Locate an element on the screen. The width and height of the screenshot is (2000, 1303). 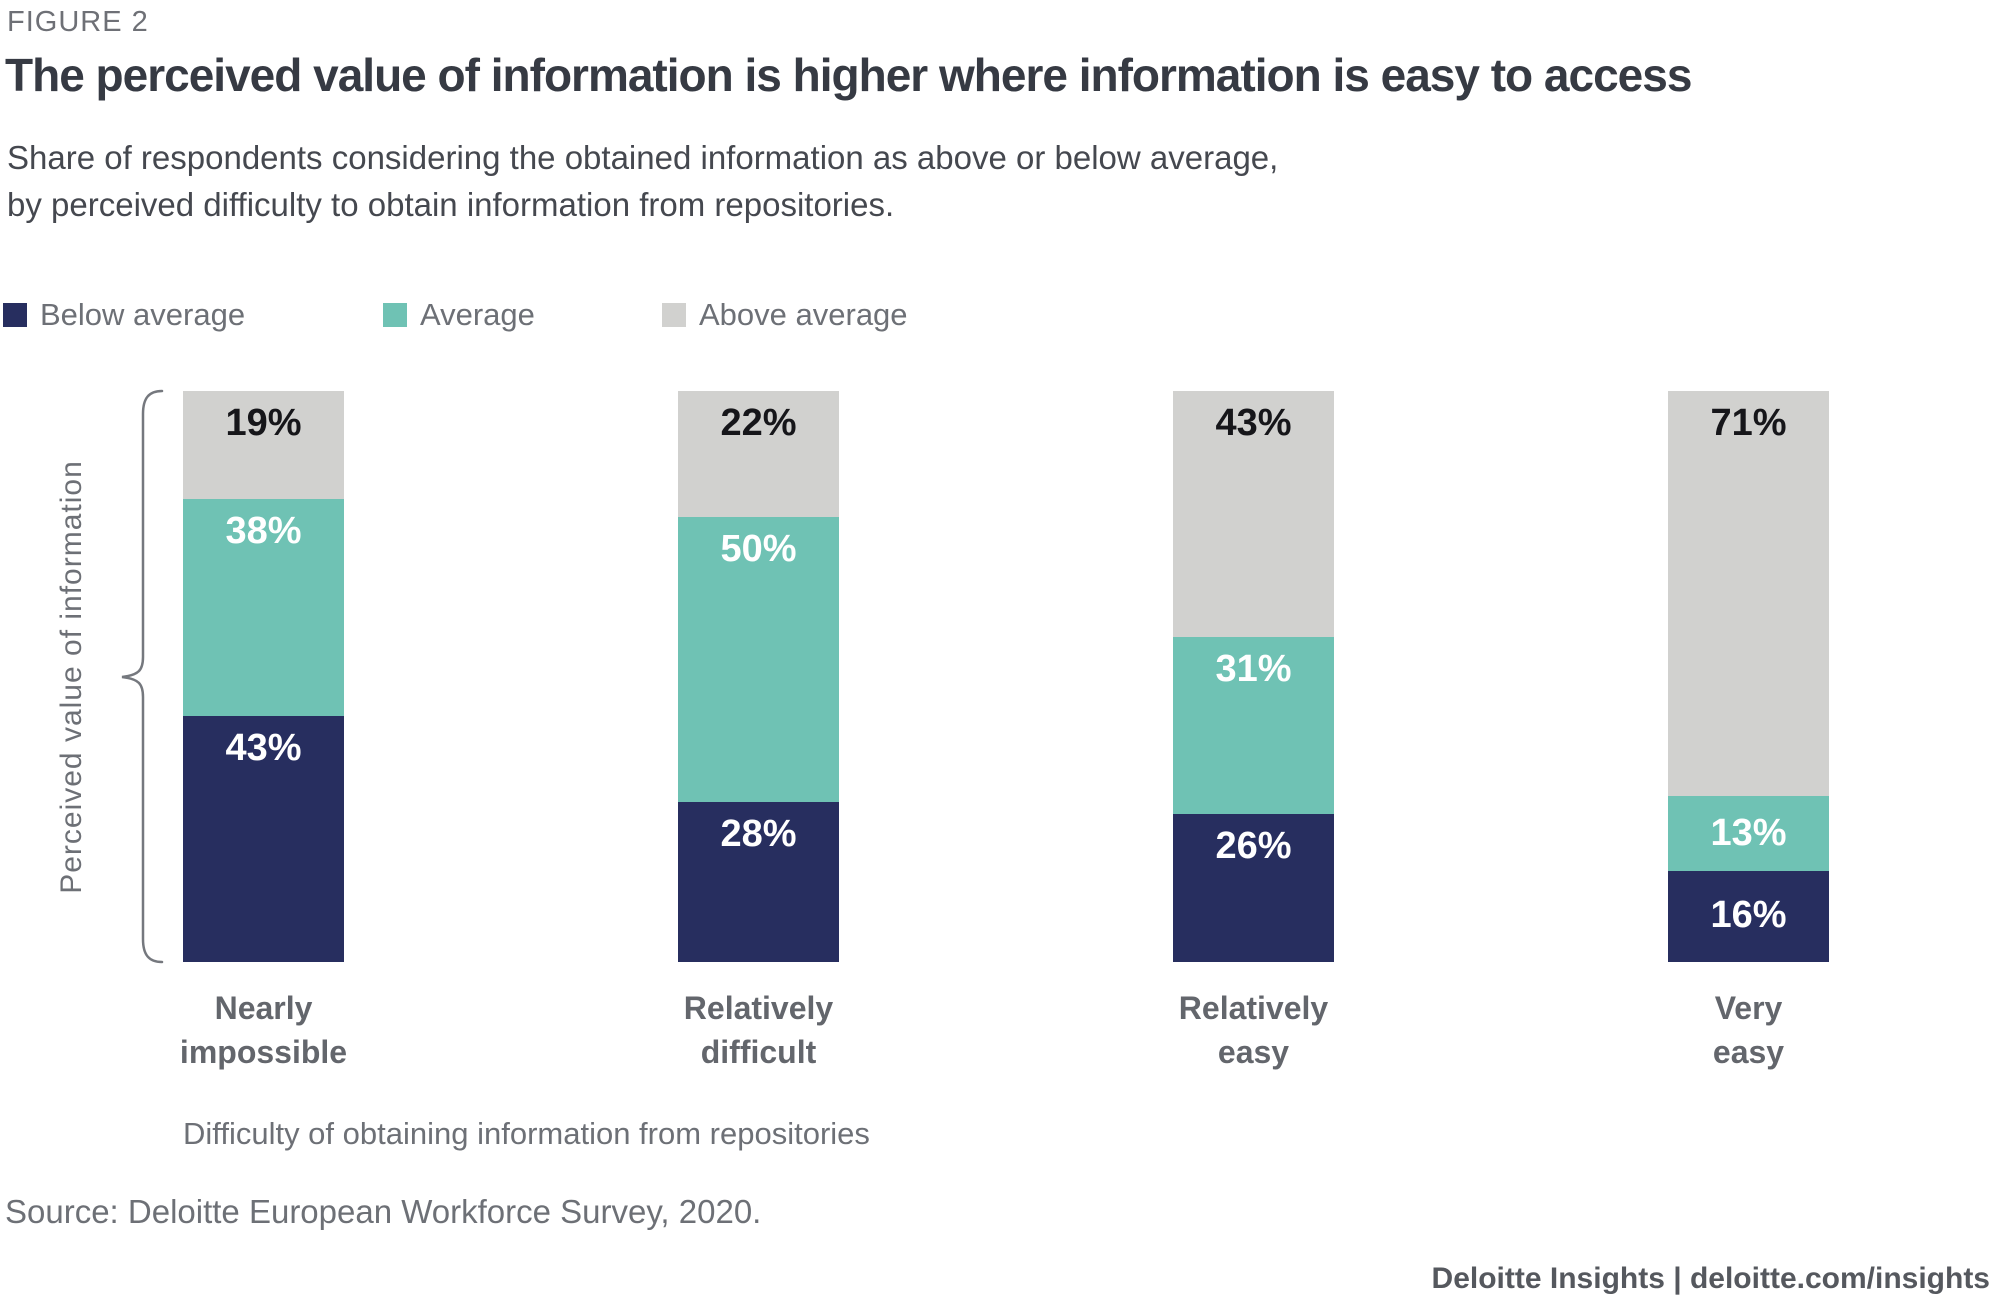
bar-value-label: 13% is located at coordinates (1748, 832).